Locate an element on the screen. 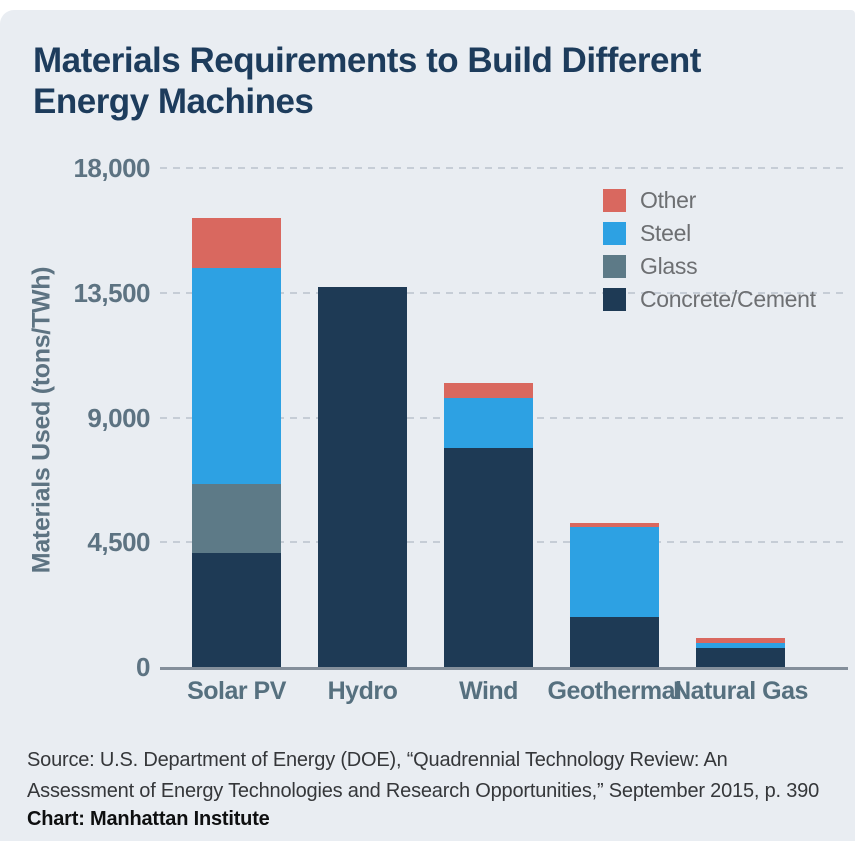 This screenshot has height=841, width=855. legend-swatch-concrete-cement is located at coordinates (614, 299).